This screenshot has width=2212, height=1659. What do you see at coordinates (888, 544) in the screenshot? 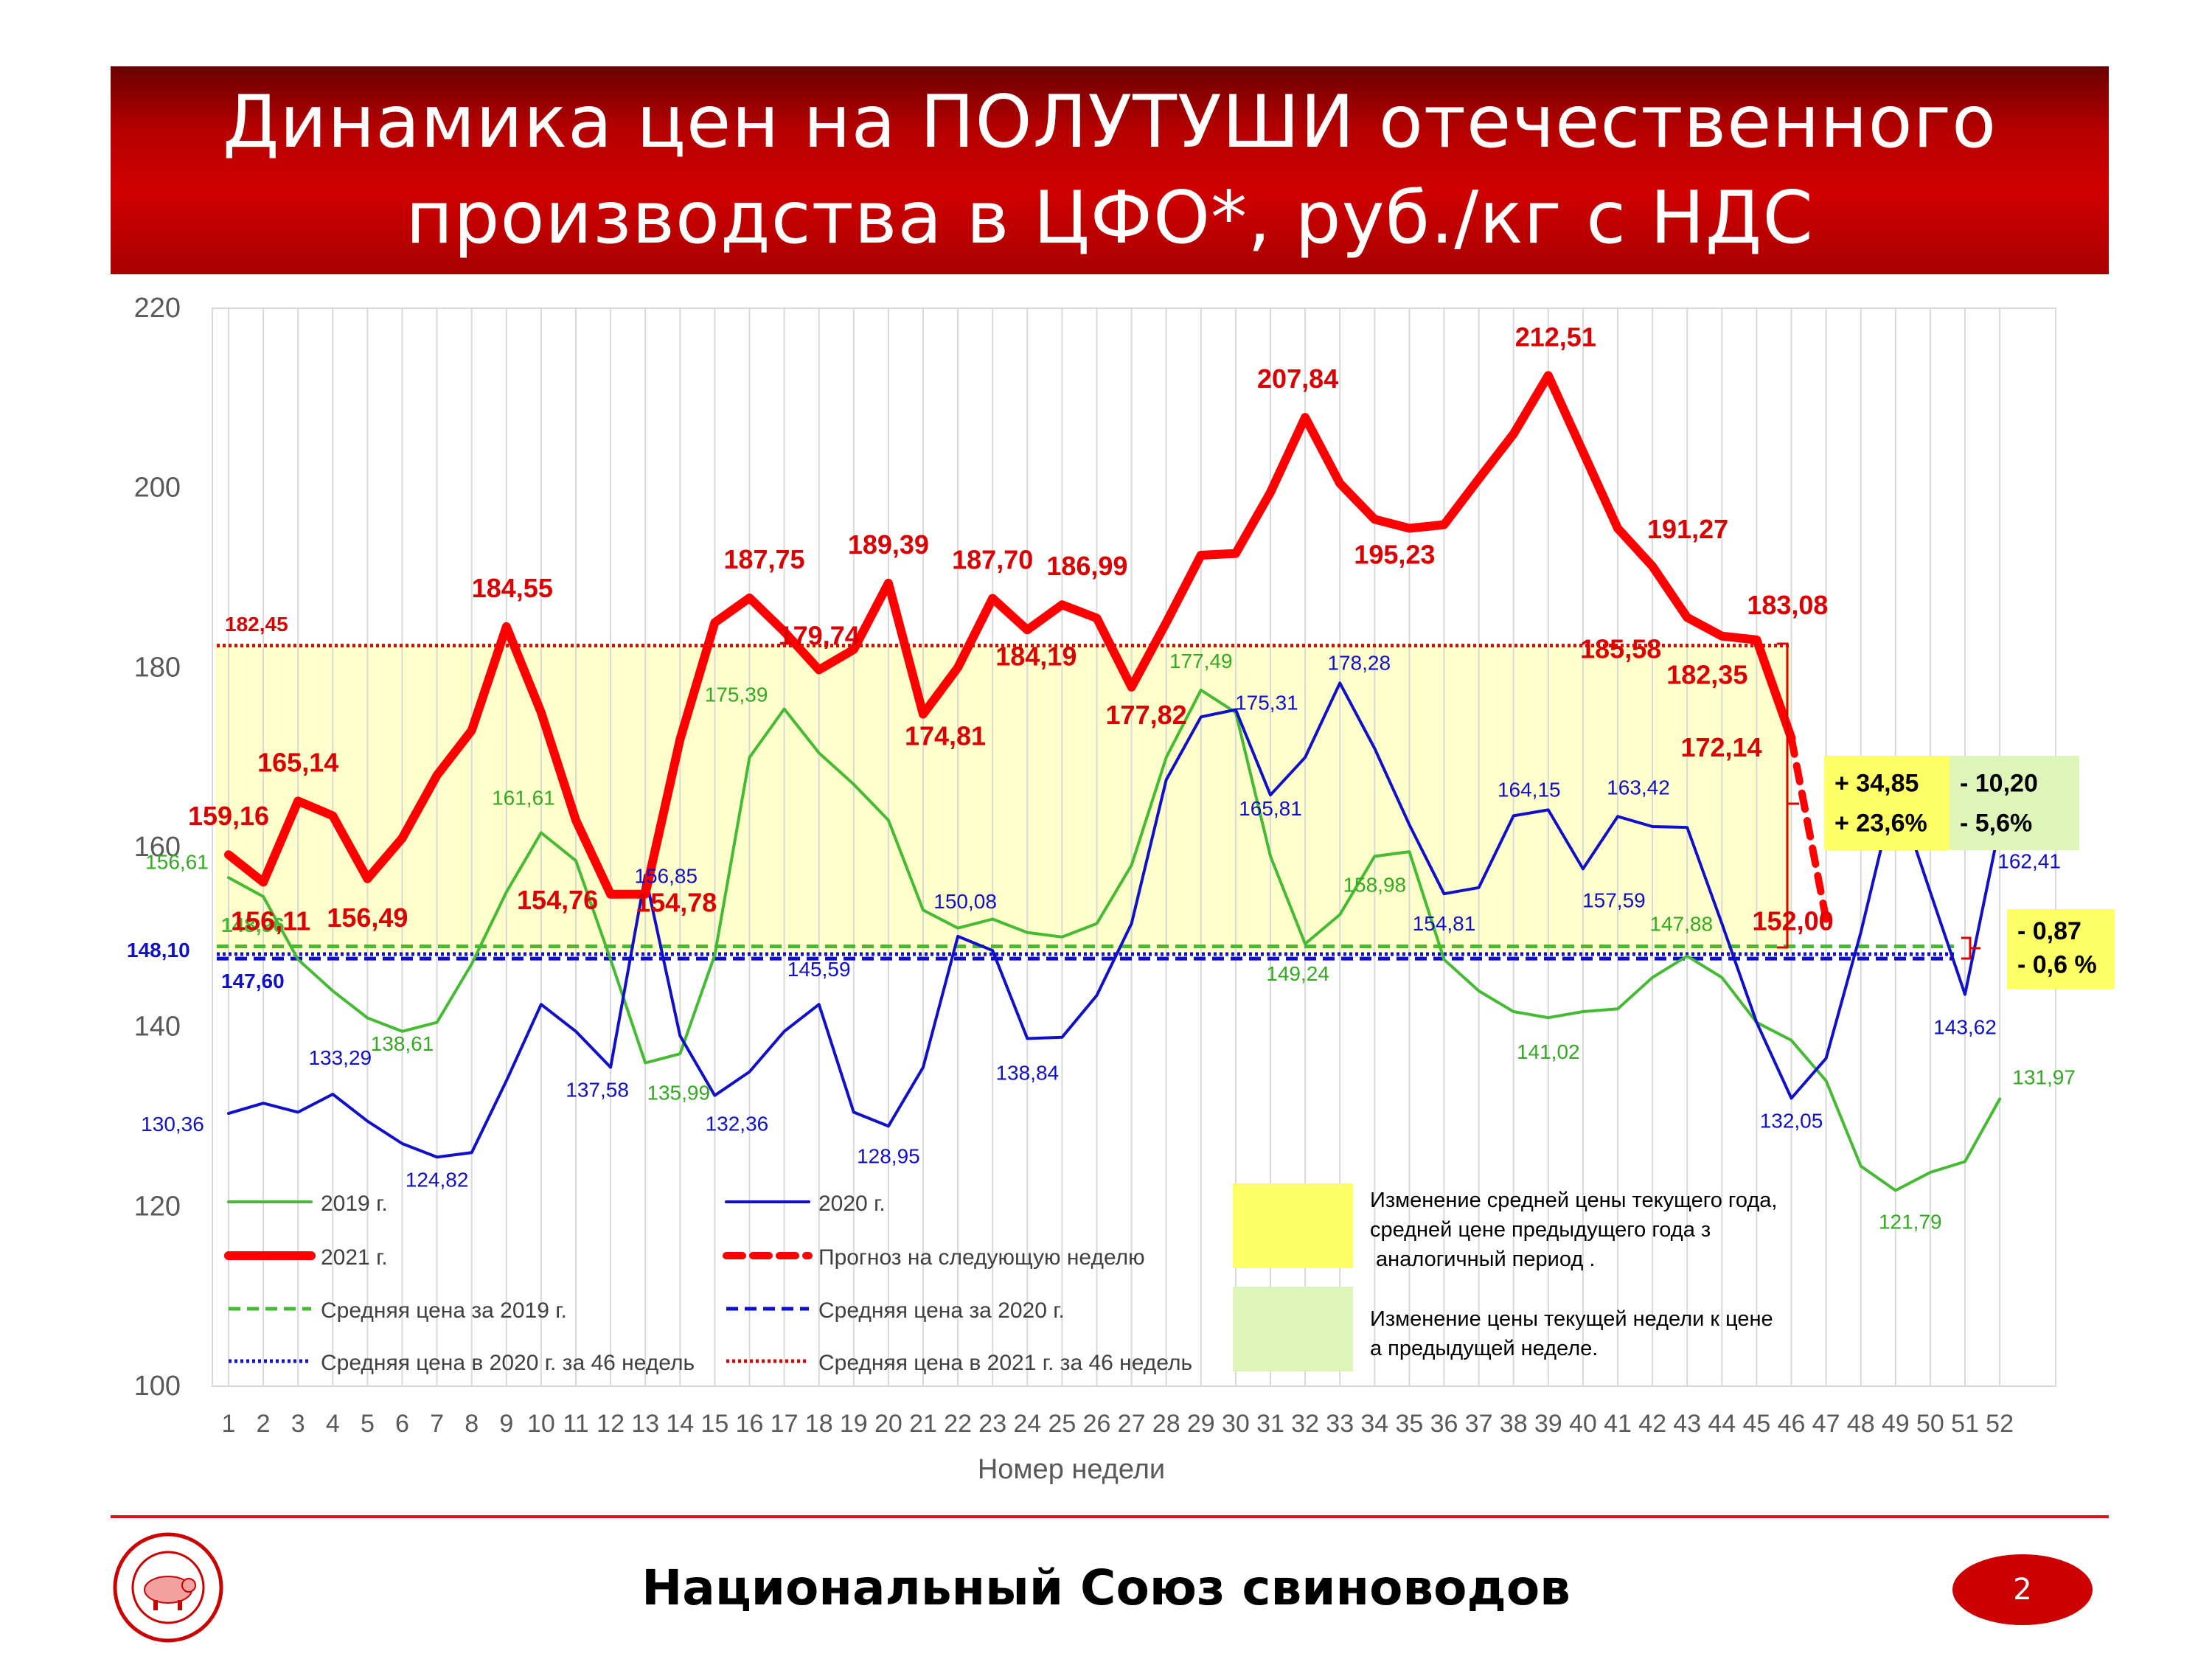
I see `data-label: 189,39` at bounding box center [888, 544].